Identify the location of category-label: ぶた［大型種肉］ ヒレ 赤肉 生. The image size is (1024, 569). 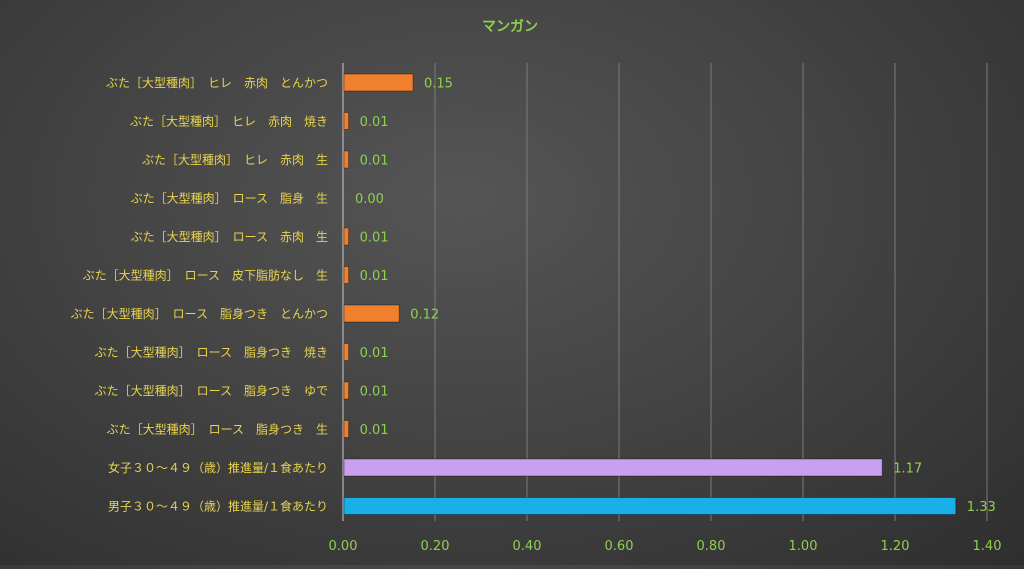
(235, 160).